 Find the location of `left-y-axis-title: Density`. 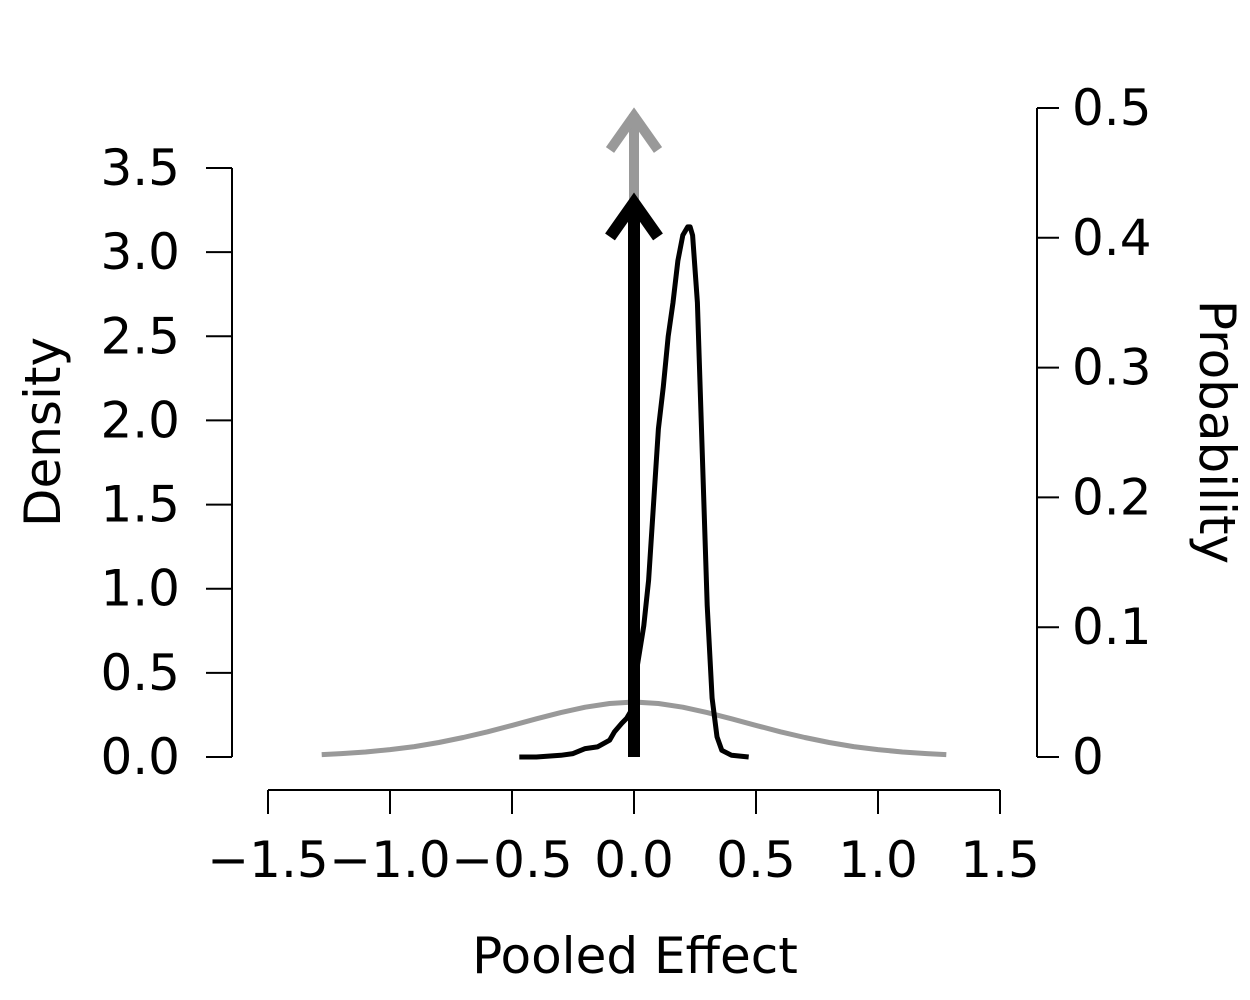

left-y-axis-title: Density is located at coordinates (43, 432).